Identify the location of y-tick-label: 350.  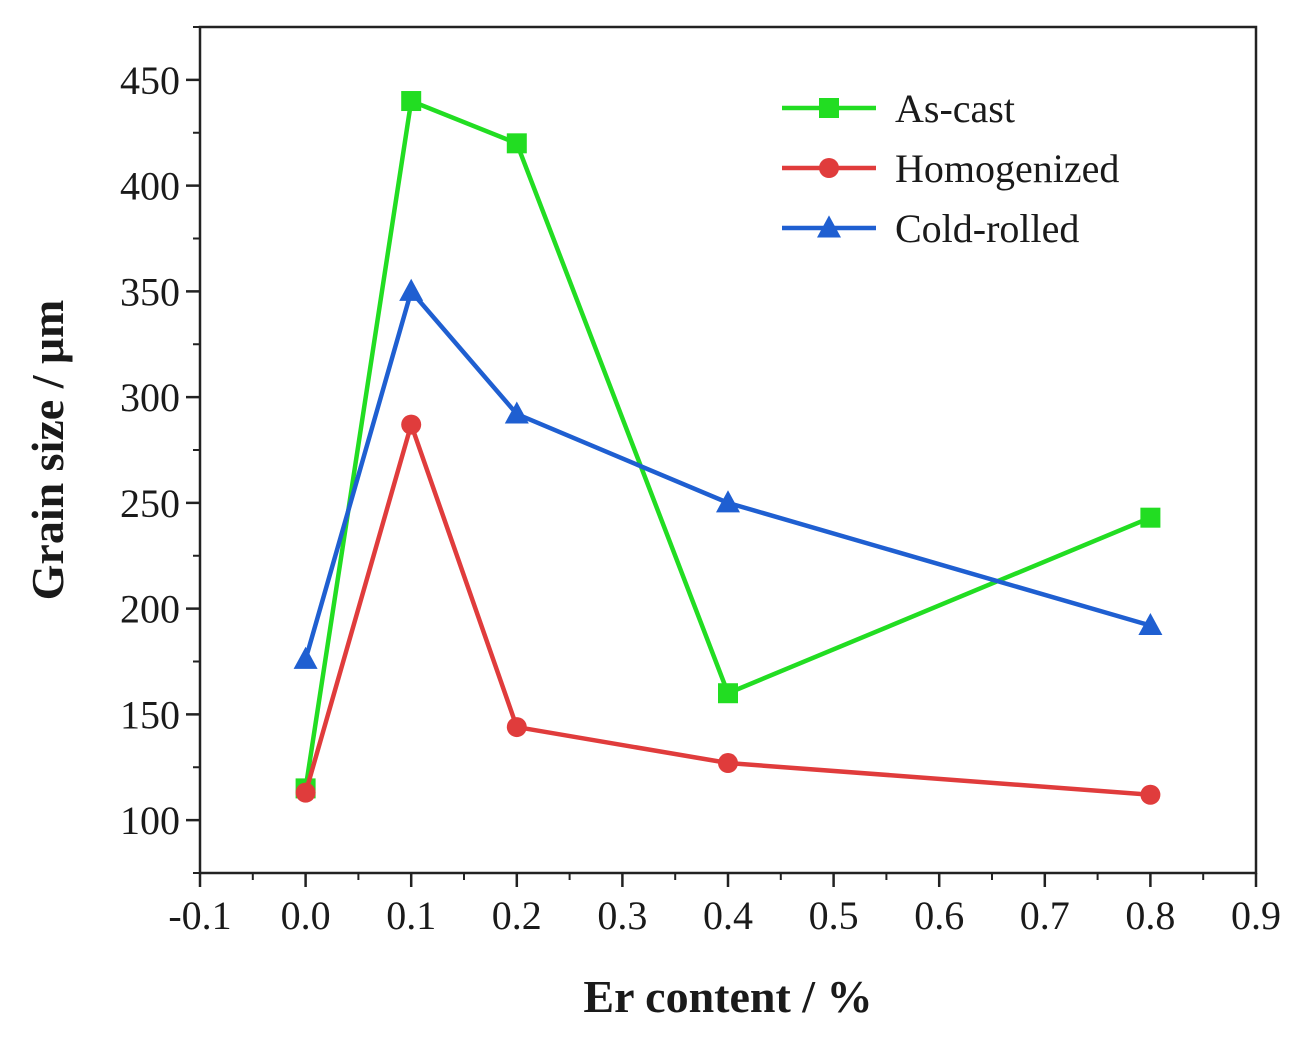
(150, 291).